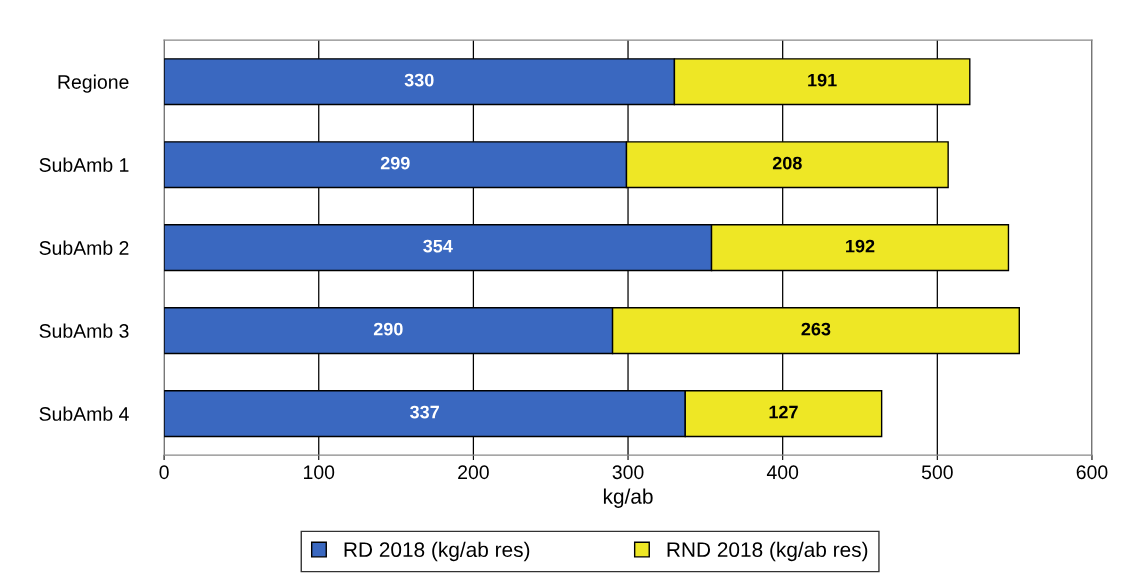 The width and height of the screenshot is (1124, 582). What do you see at coordinates (319, 472) in the screenshot?
I see `x-tick-label: 100` at bounding box center [319, 472].